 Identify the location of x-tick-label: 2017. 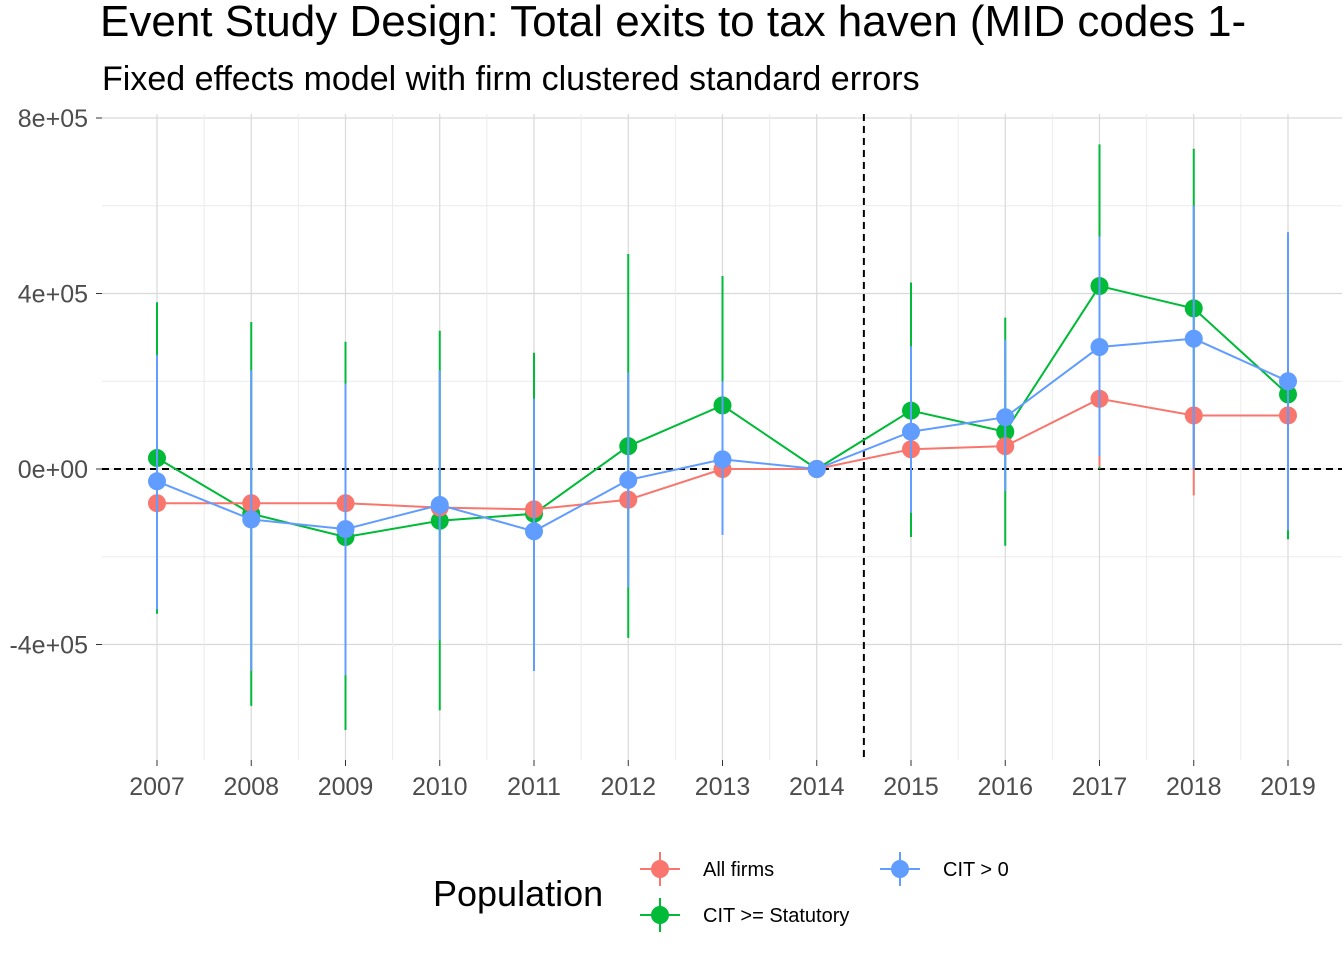
(1100, 787).